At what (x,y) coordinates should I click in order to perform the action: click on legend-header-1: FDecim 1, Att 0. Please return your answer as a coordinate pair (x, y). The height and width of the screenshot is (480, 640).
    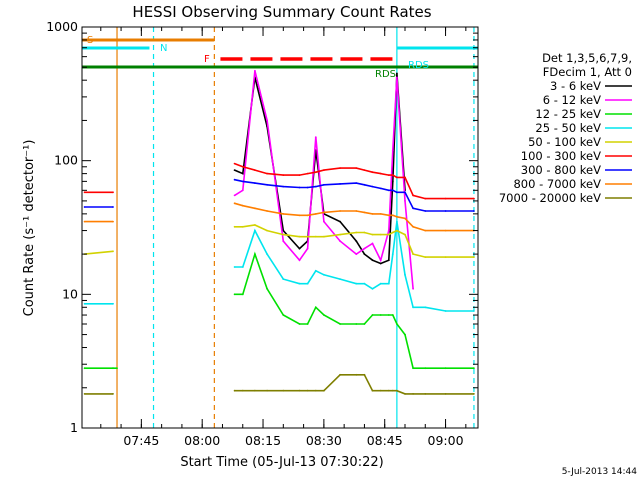
    Looking at the image, I should click on (587, 72).